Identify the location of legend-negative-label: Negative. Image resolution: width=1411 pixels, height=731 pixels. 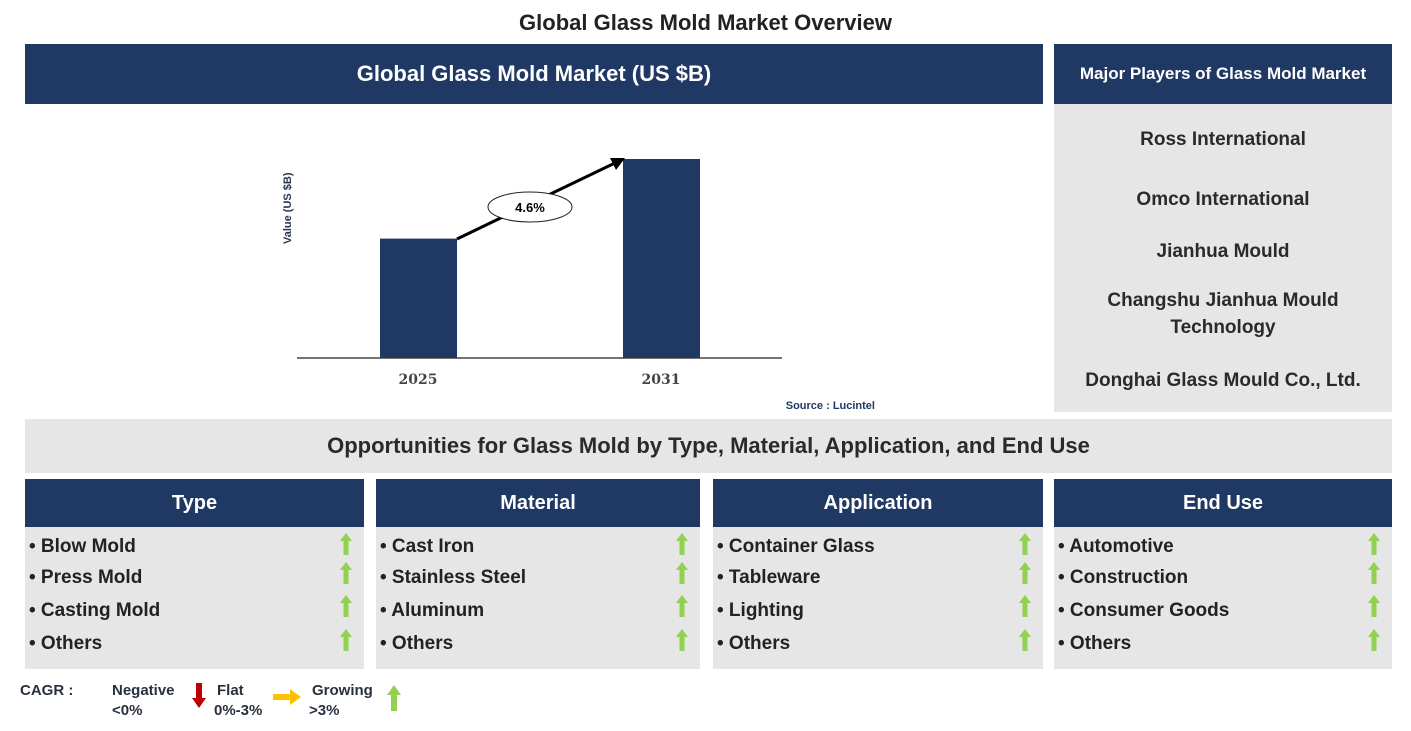
(143, 690).